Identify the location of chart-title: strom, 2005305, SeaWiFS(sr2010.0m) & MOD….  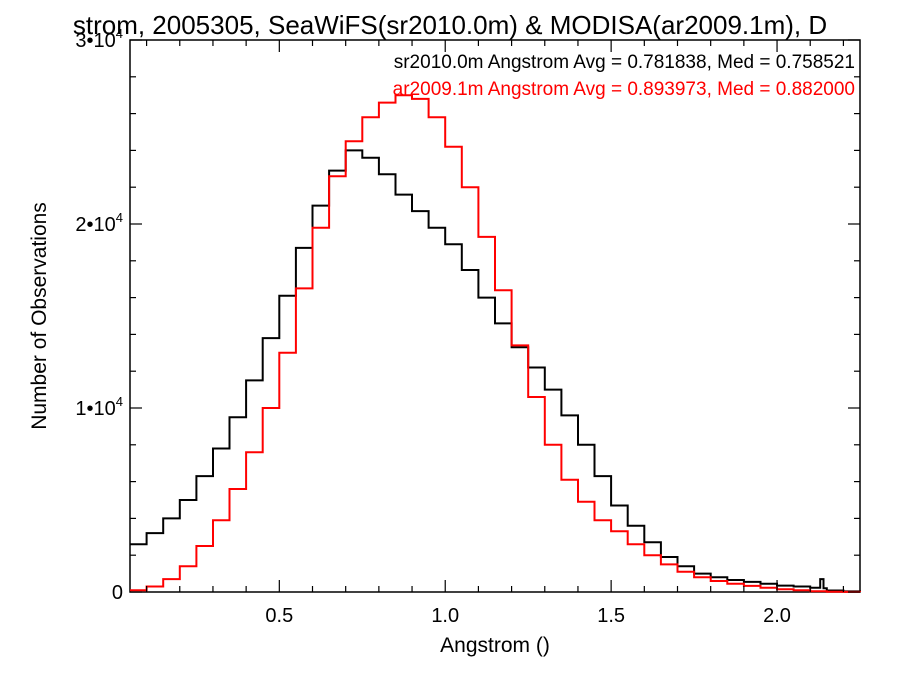
(450, 25).